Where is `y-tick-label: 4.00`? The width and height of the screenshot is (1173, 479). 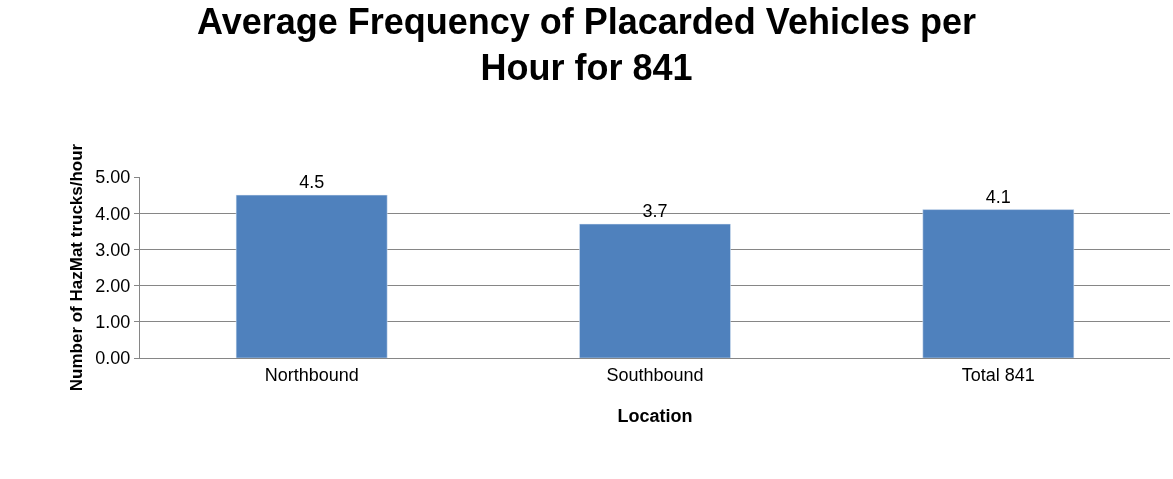 y-tick-label: 4.00 is located at coordinates (113, 213).